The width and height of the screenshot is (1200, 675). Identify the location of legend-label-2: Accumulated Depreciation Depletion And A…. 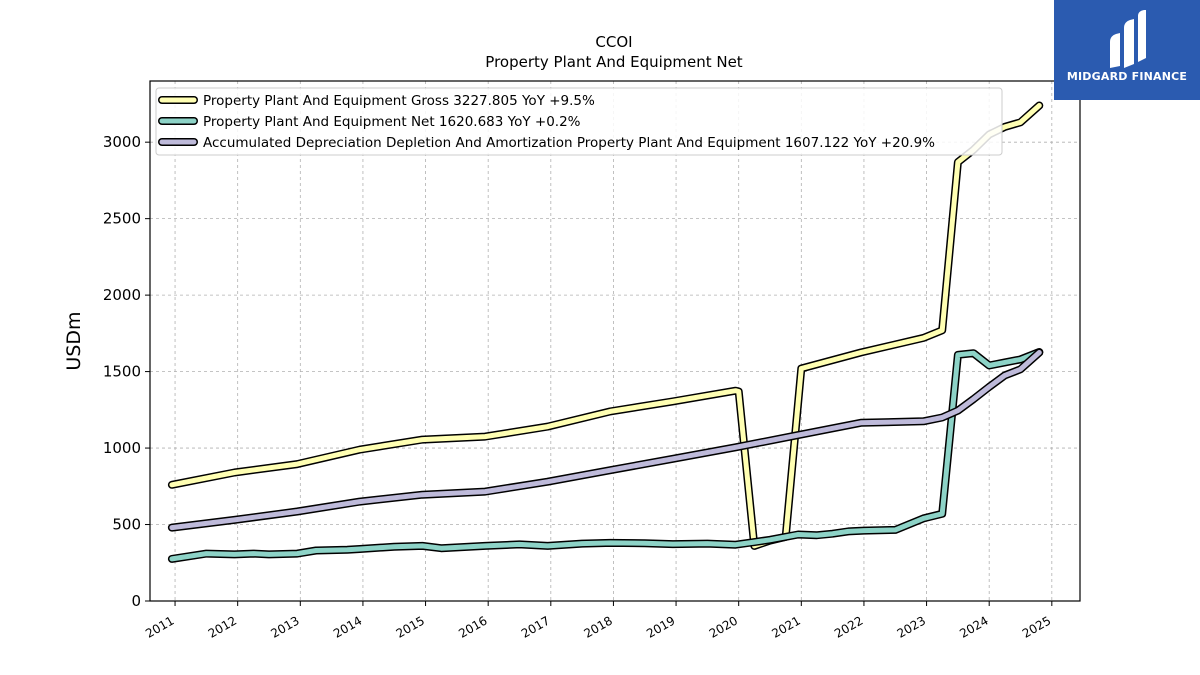
(569, 143).